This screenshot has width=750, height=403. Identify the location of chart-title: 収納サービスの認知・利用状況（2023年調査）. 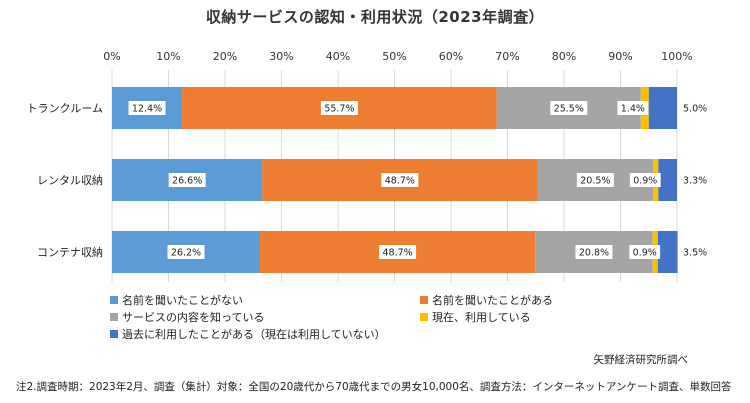
(375, 17).